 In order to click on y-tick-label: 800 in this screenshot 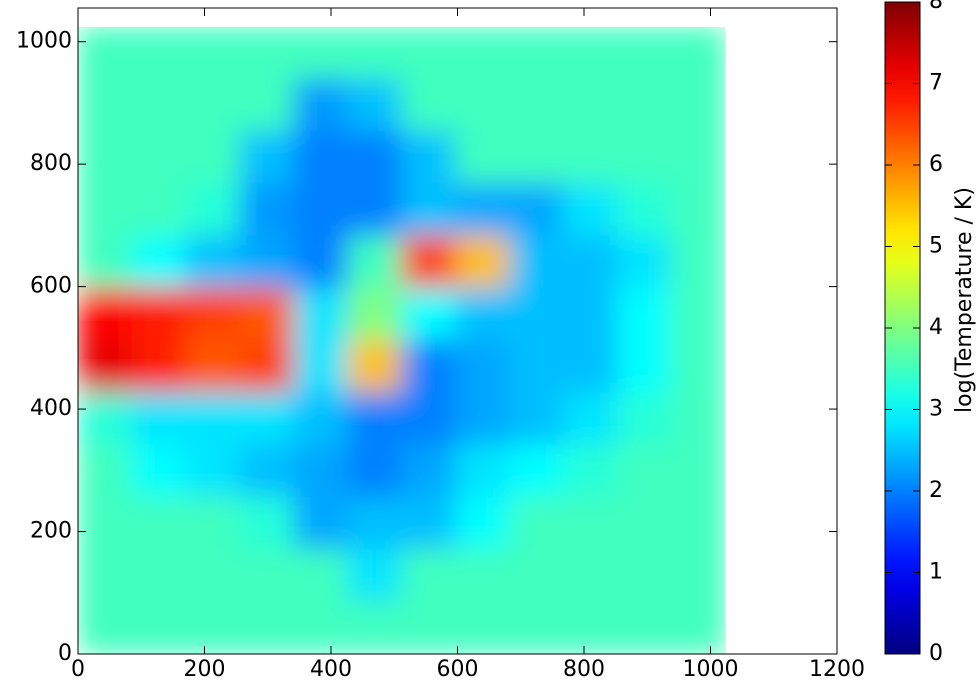, I will do `click(51, 163)`.